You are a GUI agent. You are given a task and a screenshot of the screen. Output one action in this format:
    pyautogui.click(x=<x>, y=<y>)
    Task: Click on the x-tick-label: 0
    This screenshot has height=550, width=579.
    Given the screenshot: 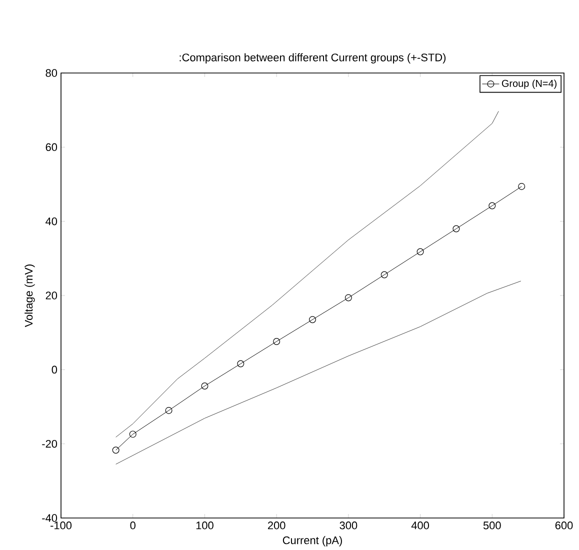 What is the action you would take?
    pyautogui.click(x=133, y=526)
    